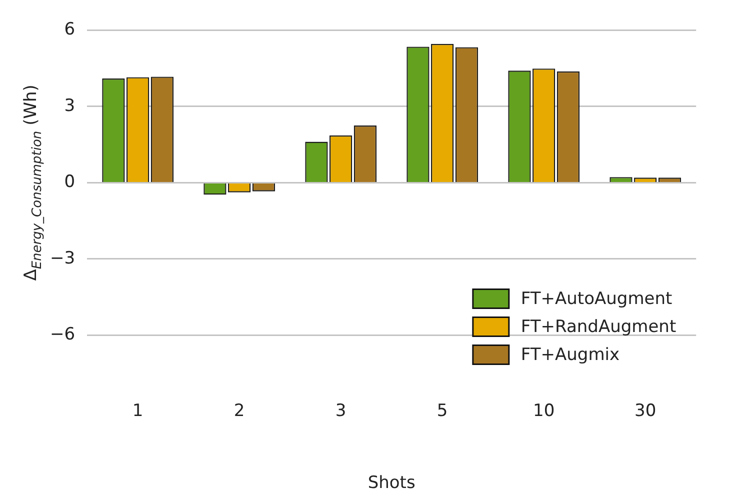 This screenshot has width=731, height=502. Describe the element at coordinates (63, 258) in the screenshot. I see `y-tick-label: −3` at that location.